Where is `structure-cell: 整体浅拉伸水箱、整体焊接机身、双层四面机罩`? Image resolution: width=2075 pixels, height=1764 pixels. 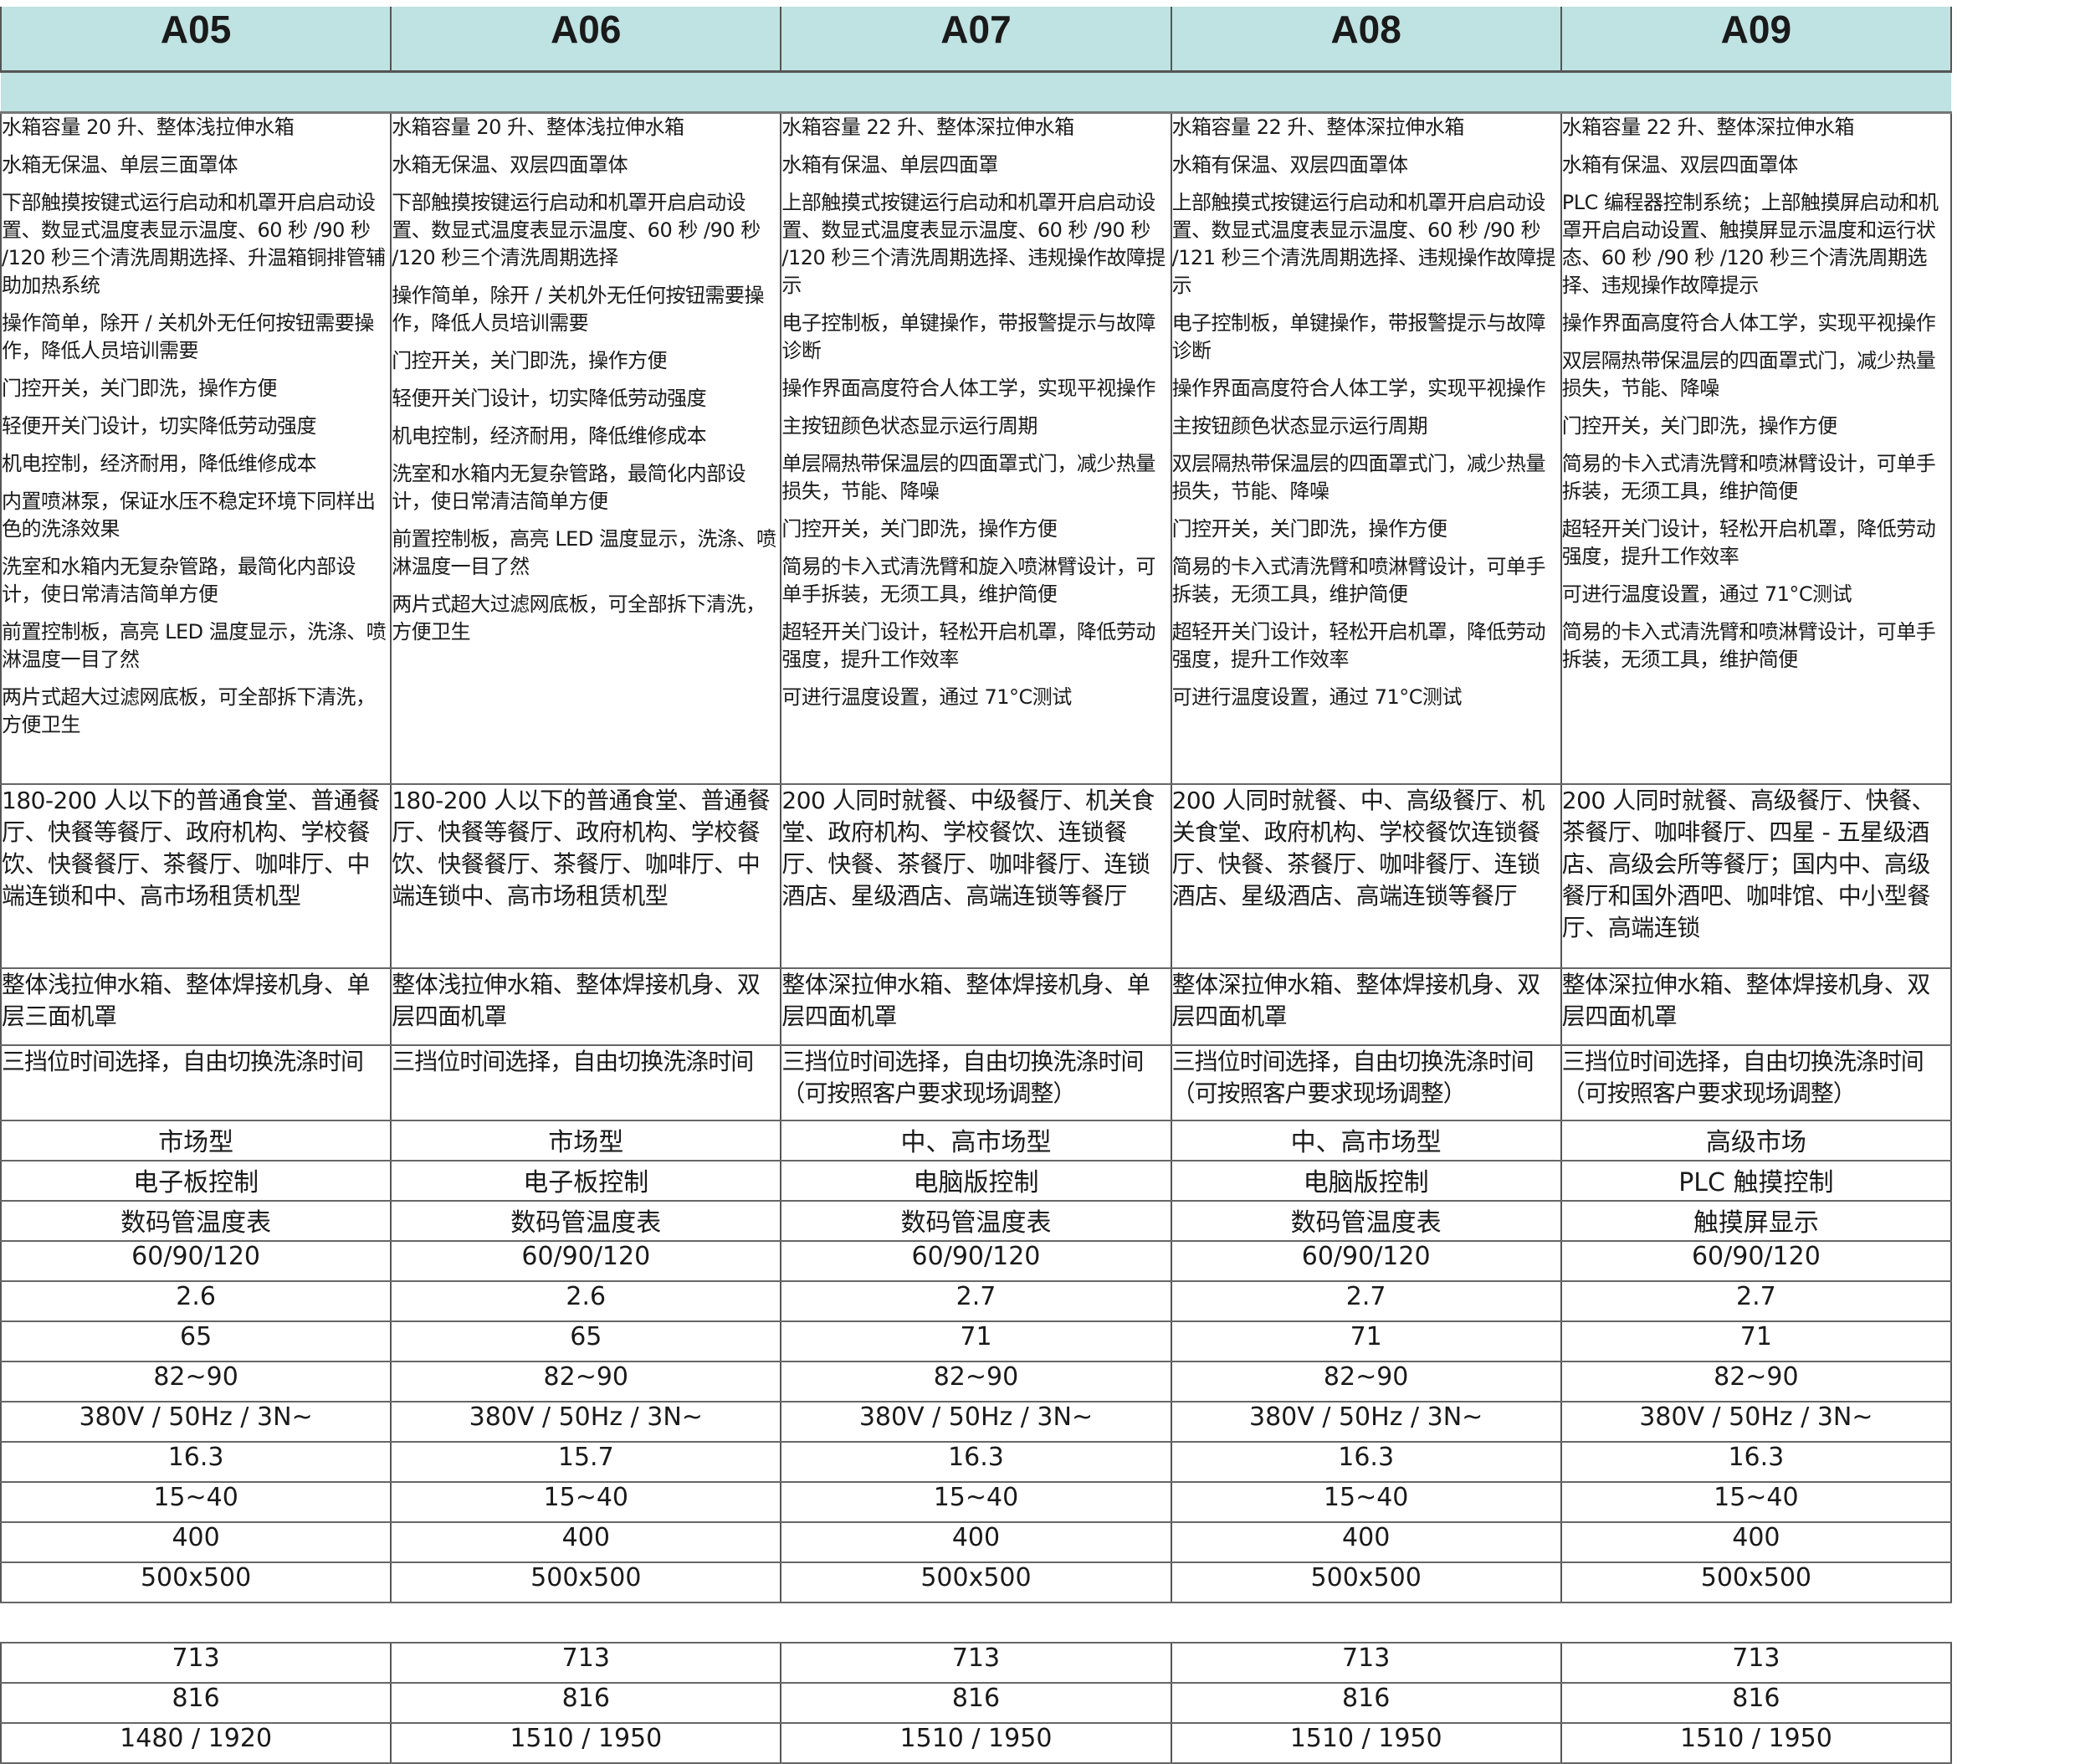
structure-cell: 整体浅拉伸水箱、整体焊接机身、双层四面机罩 is located at coordinates (586, 1007).